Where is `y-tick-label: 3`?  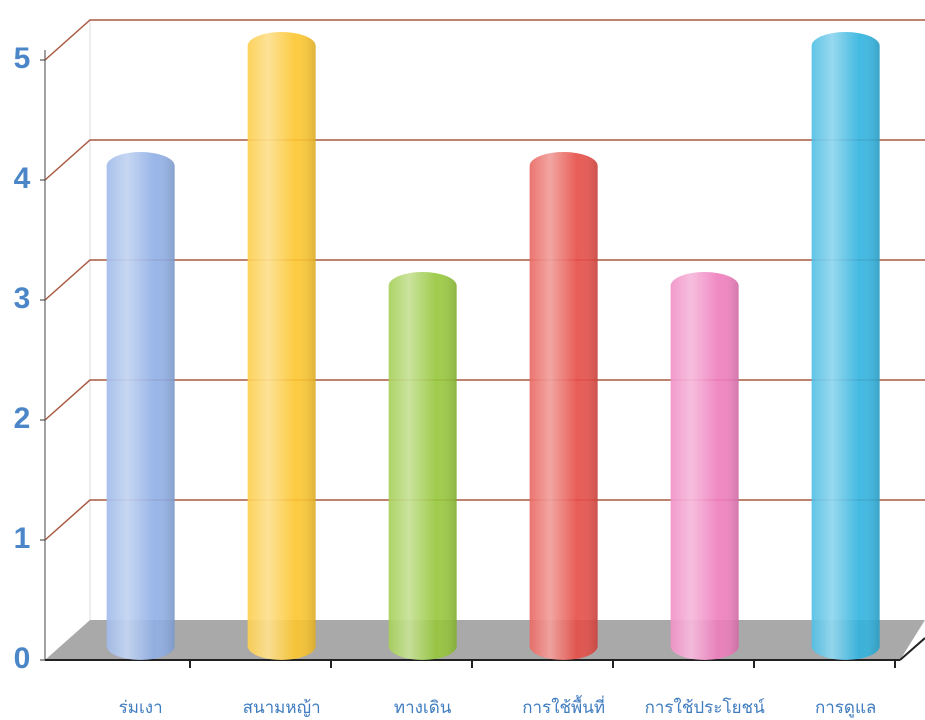
y-tick-label: 3 is located at coordinates (22, 298).